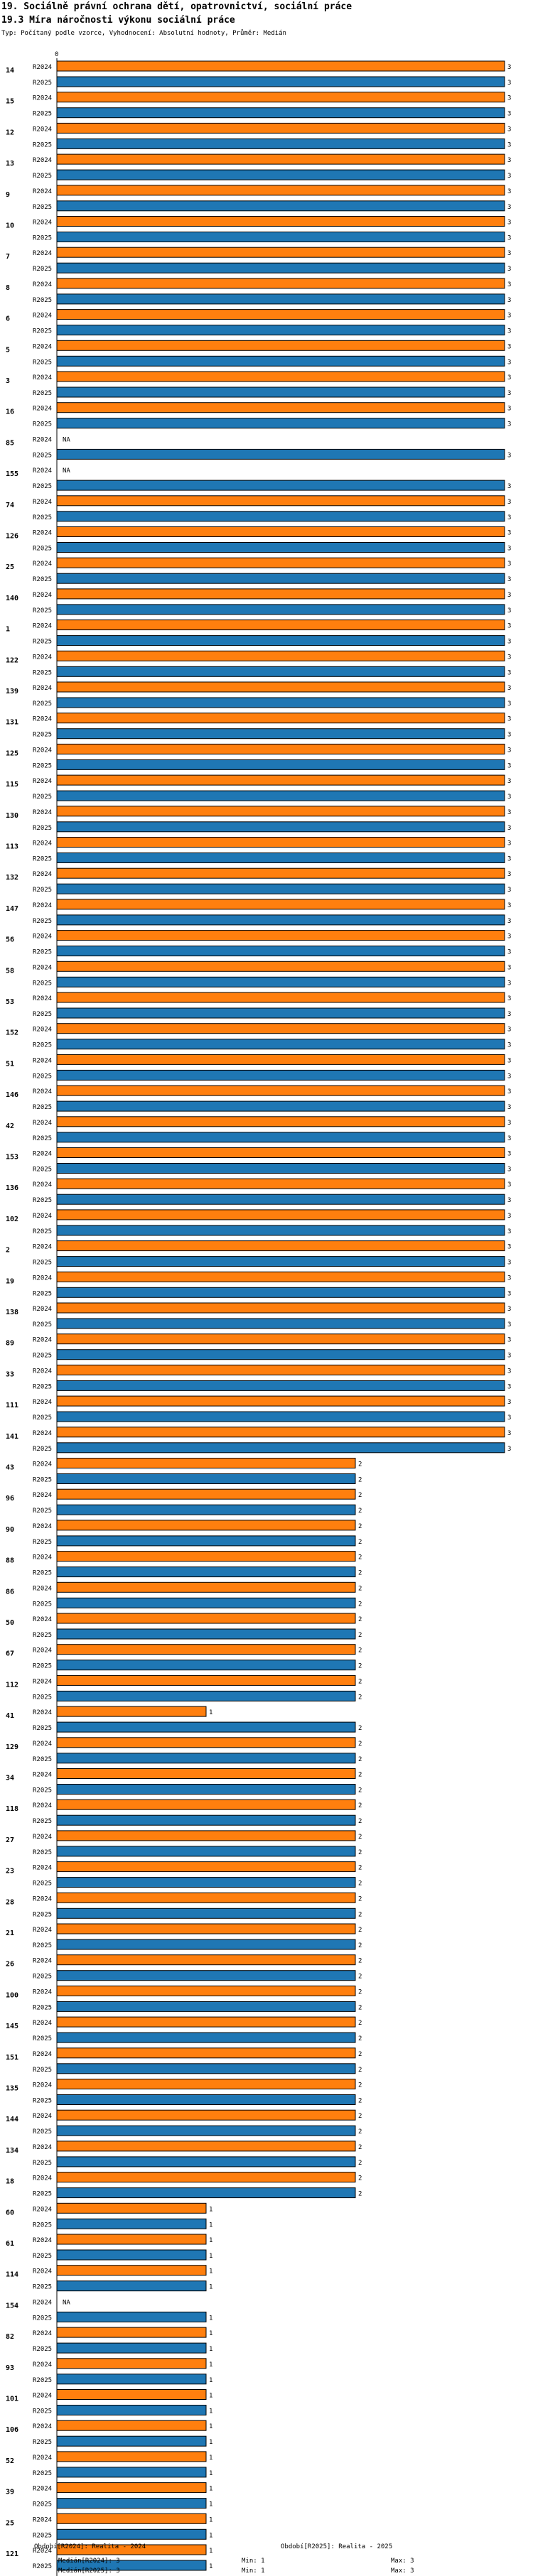  Describe the element at coordinates (56, 54) in the screenshot. I see `x-axis-tick-label: 0` at that location.